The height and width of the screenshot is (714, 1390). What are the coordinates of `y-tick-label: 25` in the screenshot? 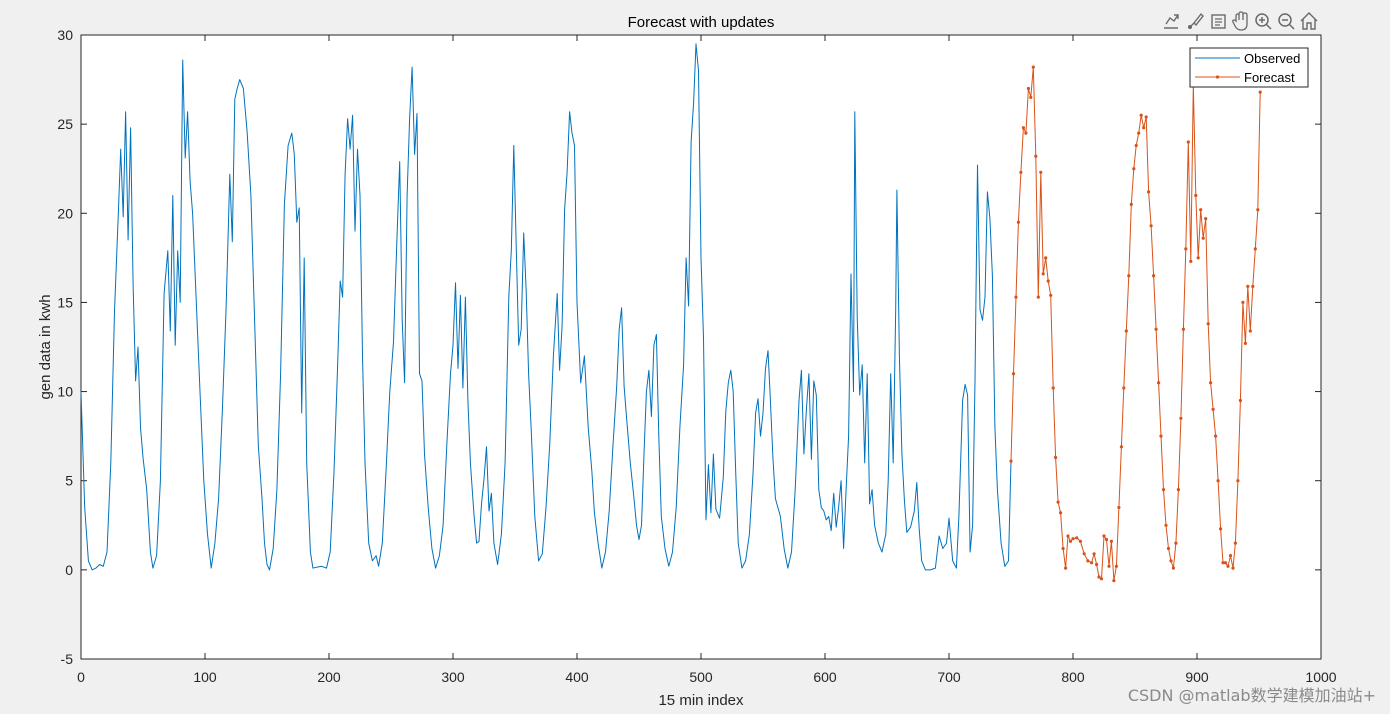 It's located at (65, 124).